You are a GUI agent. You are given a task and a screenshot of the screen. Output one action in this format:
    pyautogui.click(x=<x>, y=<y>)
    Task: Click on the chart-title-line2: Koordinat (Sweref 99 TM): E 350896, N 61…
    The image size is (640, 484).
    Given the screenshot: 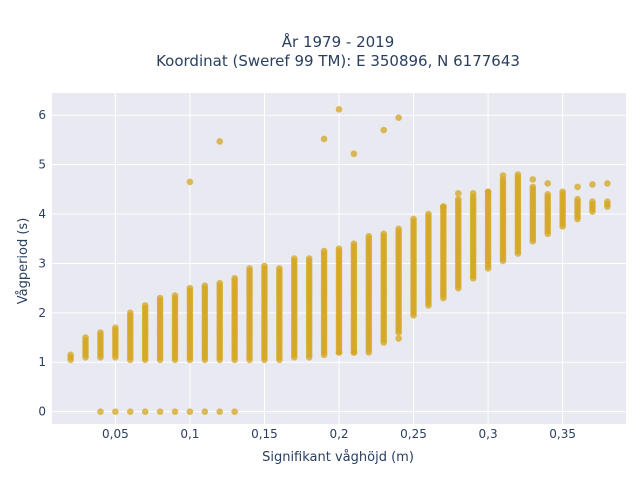 What is the action you would take?
    pyautogui.click(x=338, y=61)
    